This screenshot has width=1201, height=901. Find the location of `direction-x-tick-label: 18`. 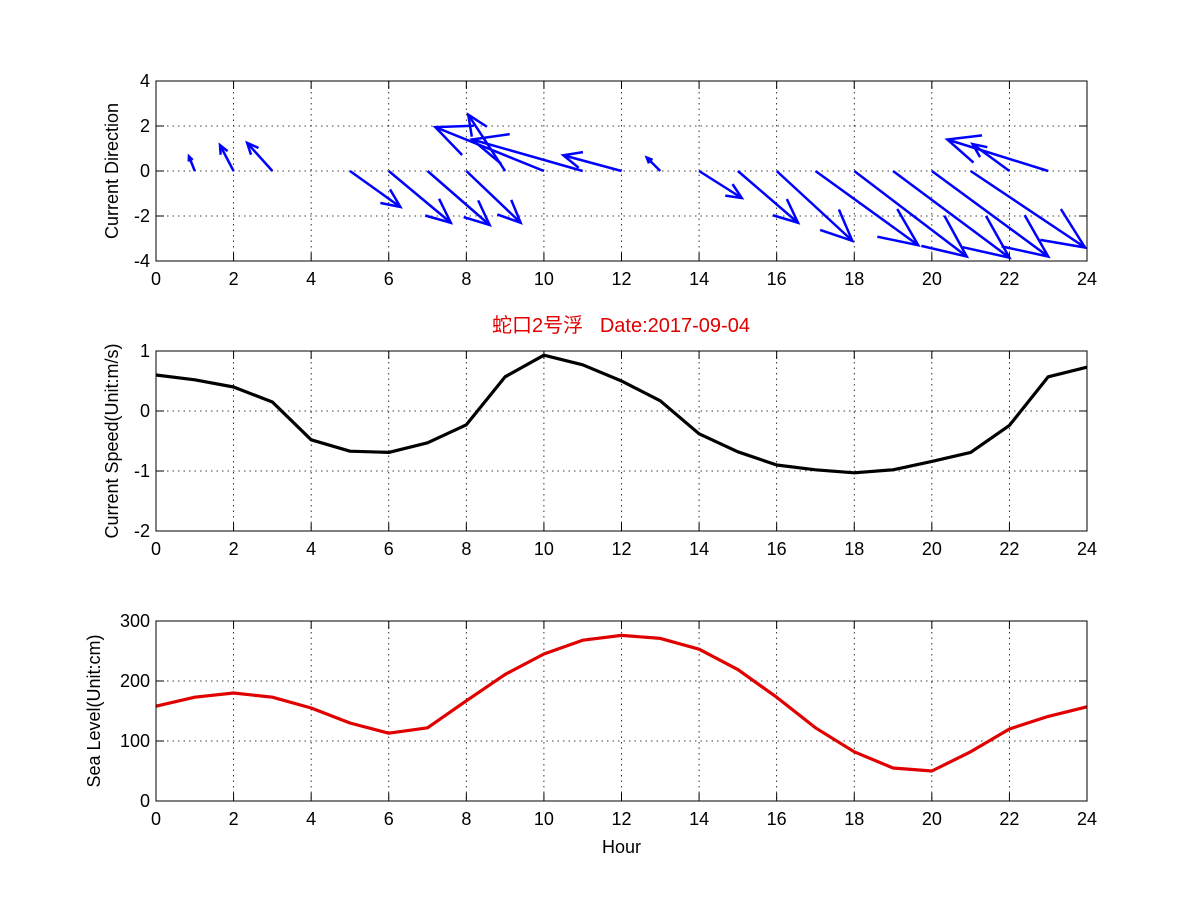

direction-x-tick-label: 18 is located at coordinates (854, 279).